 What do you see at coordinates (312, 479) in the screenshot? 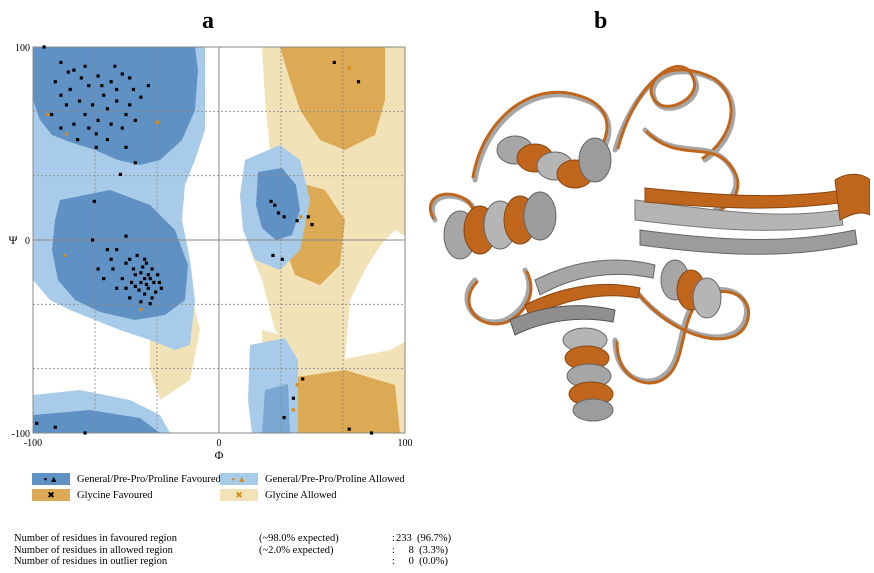
I see `legend-item-general-allowed: ▪ ▲ General/Pre-Pro/Proline Allowed` at bounding box center [312, 479].